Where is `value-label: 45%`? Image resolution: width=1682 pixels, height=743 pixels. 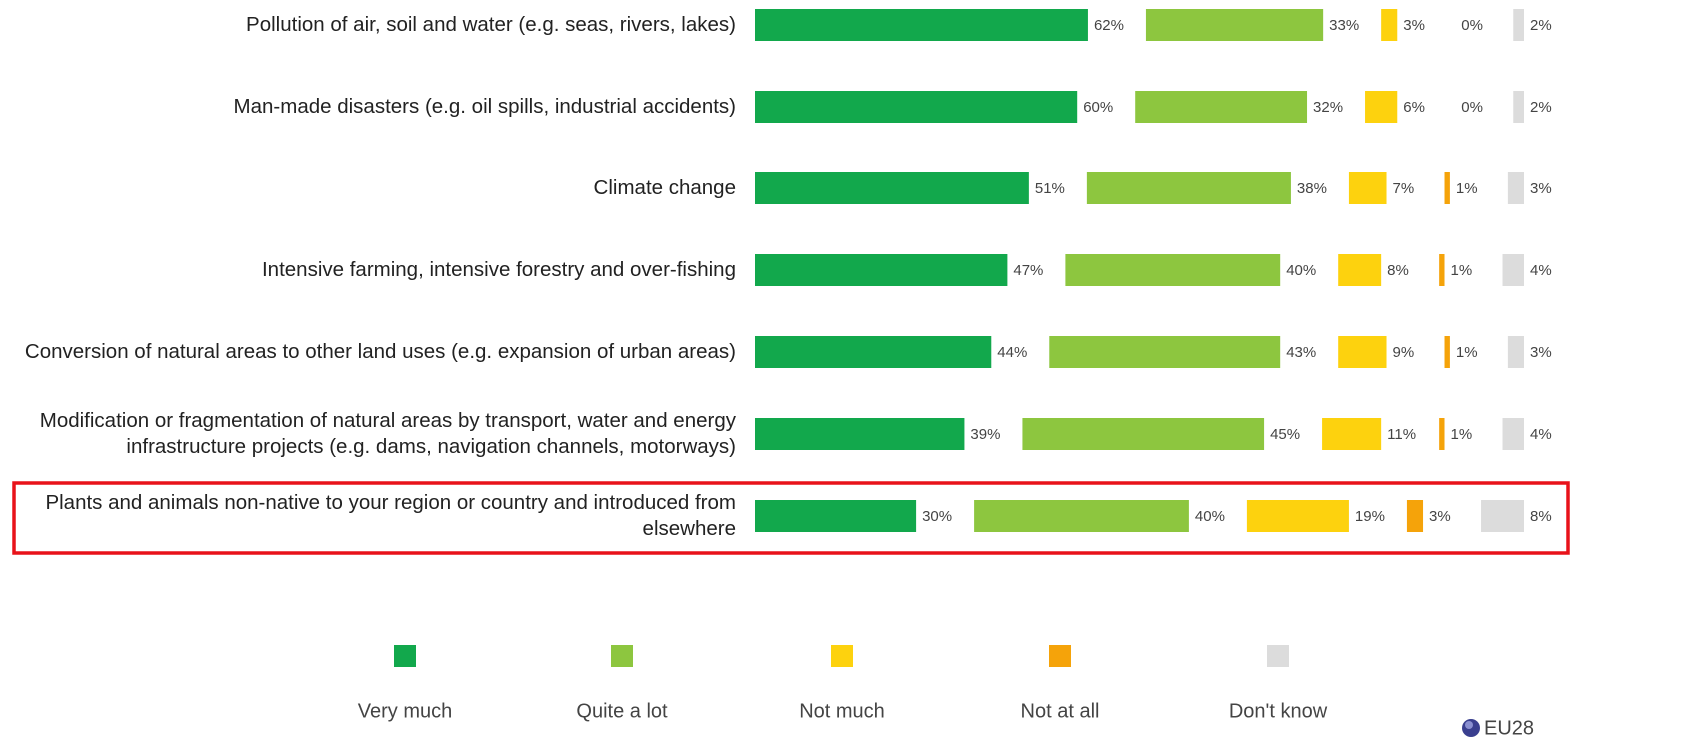 value-label: 45% is located at coordinates (1285, 434).